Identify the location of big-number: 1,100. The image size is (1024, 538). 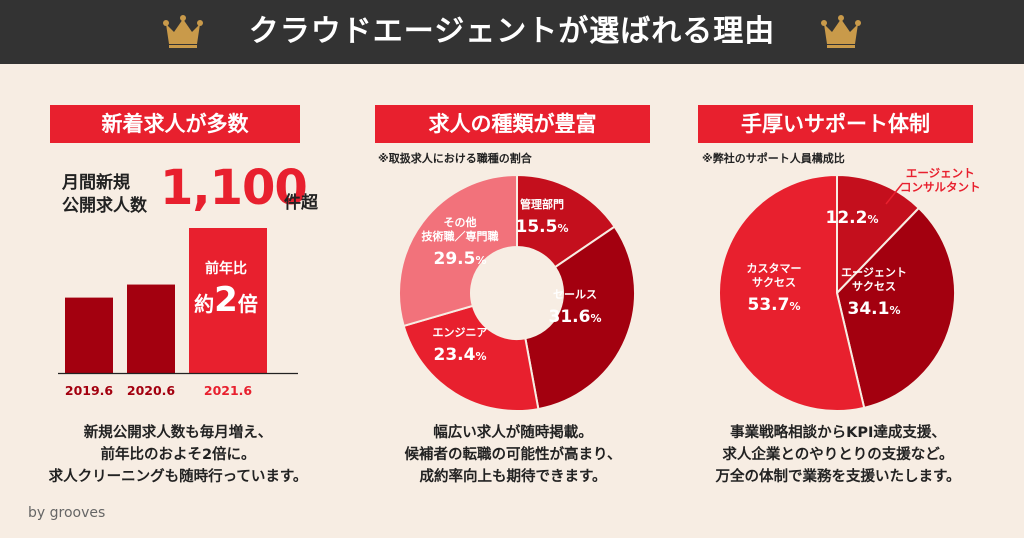
(234, 188).